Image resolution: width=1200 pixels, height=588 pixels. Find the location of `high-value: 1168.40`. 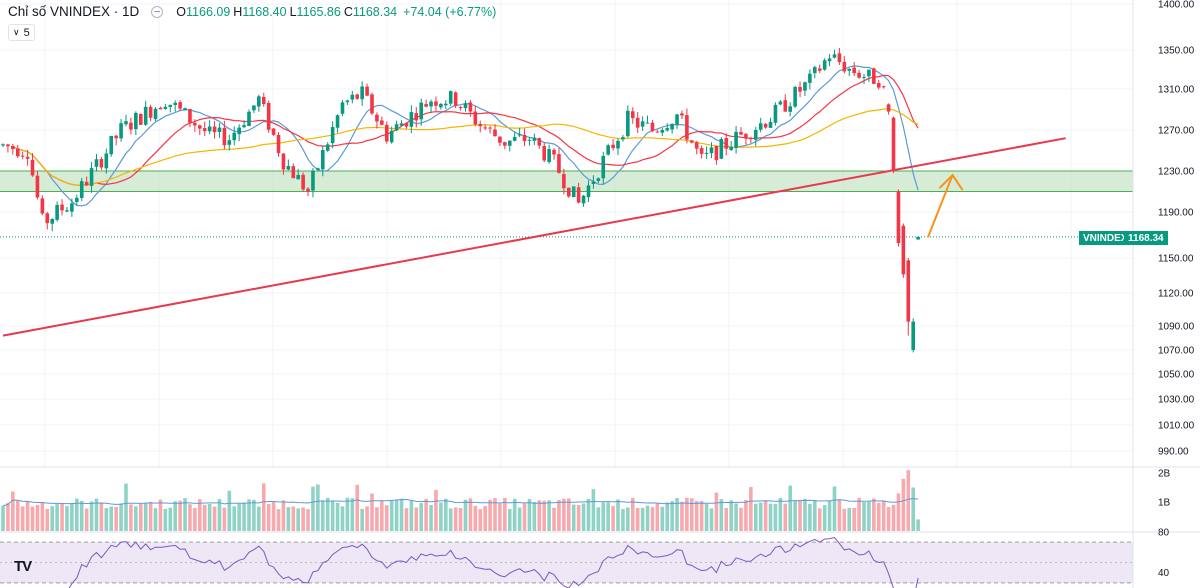

high-value: 1168.40 is located at coordinates (264, 11).